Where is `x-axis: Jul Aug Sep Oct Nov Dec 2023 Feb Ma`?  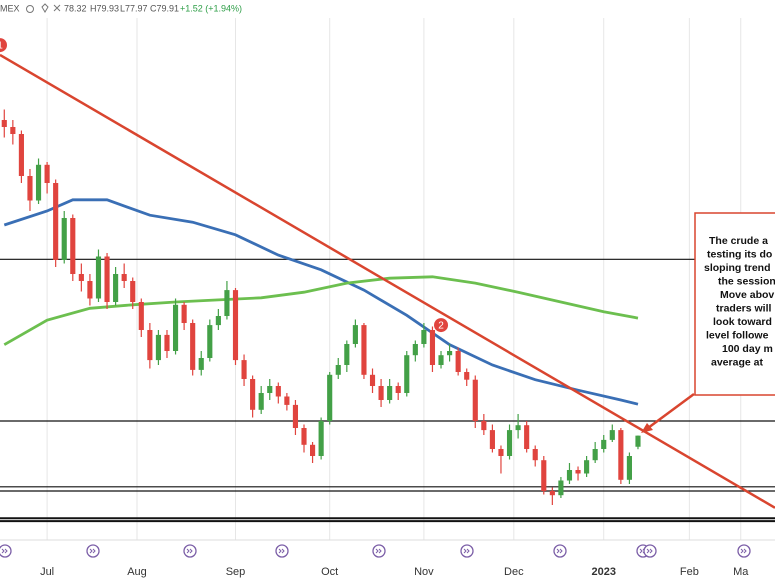 x-axis: Jul Aug Sep Oct Nov Dec 2023 Feb Ma is located at coordinates (387, 558).